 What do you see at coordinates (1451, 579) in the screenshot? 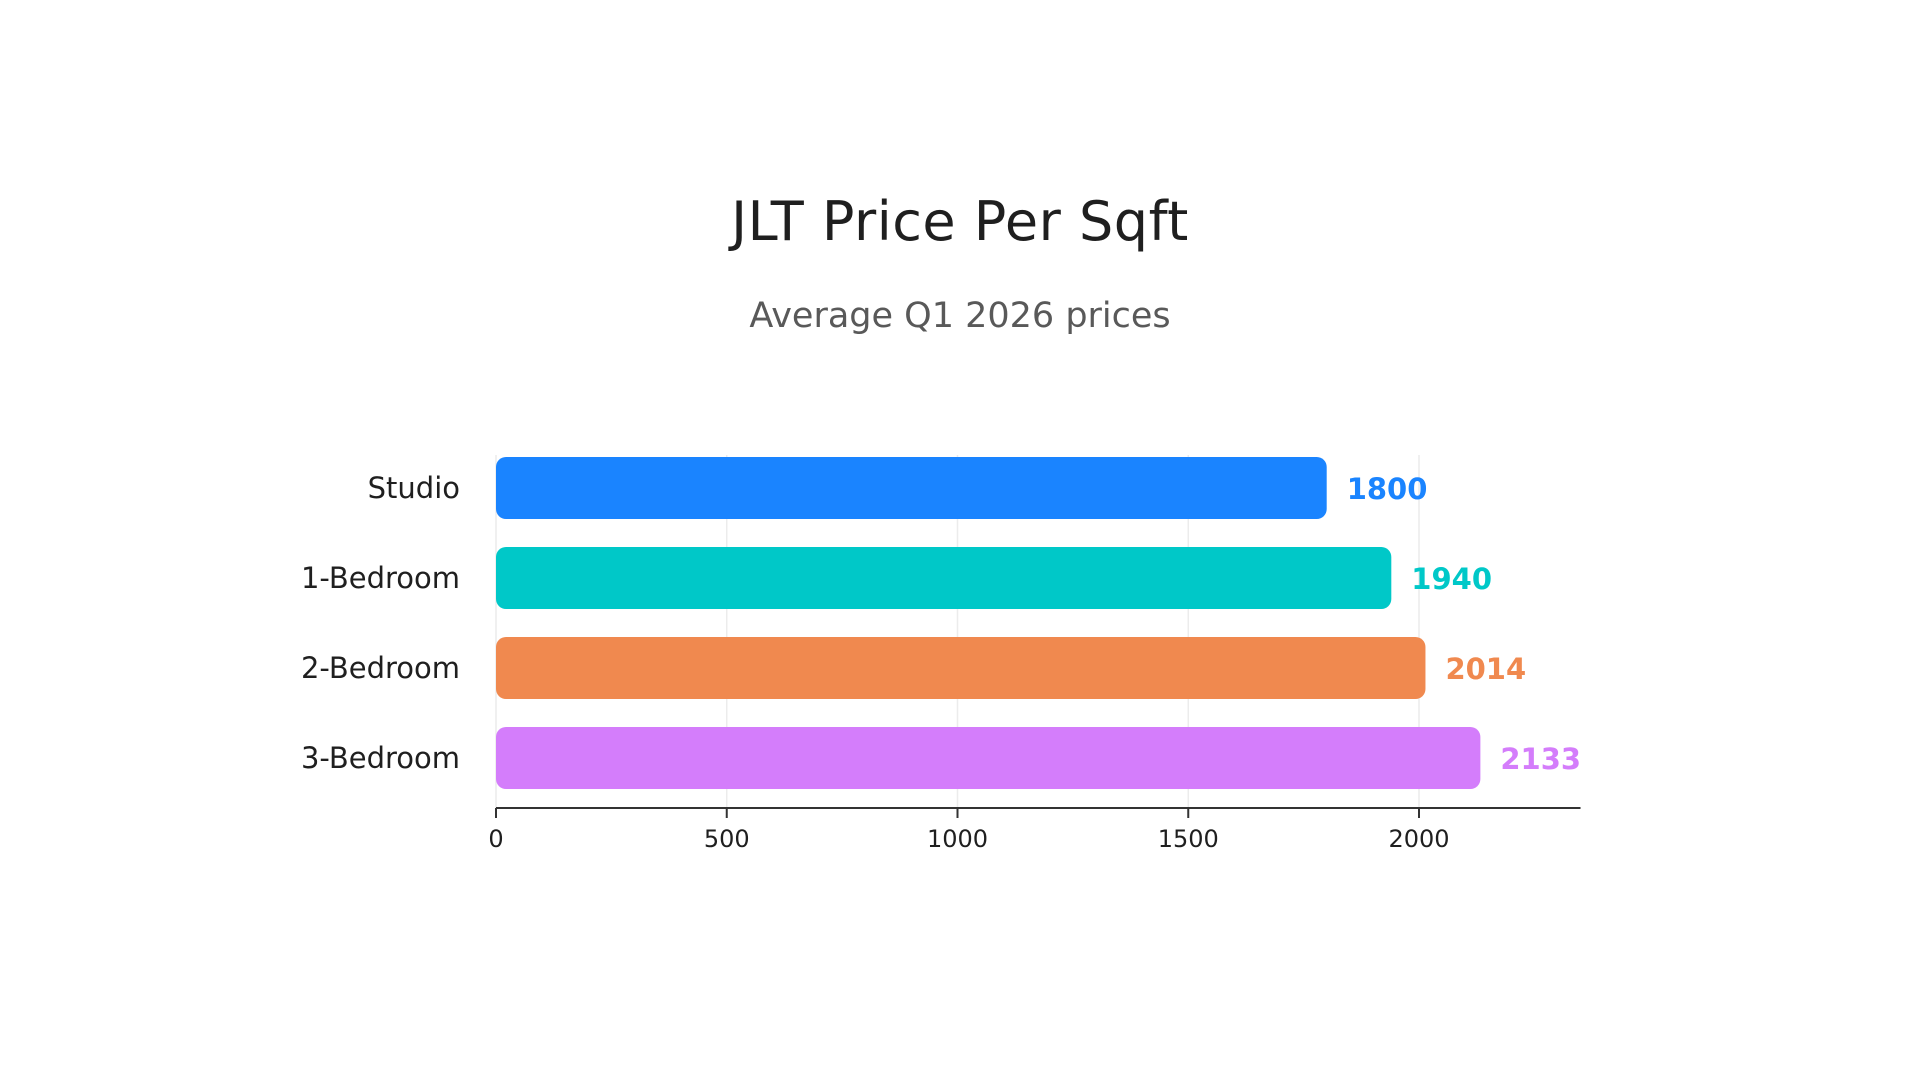
I see `value-label: 1940` at bounding box center [1451, 579].